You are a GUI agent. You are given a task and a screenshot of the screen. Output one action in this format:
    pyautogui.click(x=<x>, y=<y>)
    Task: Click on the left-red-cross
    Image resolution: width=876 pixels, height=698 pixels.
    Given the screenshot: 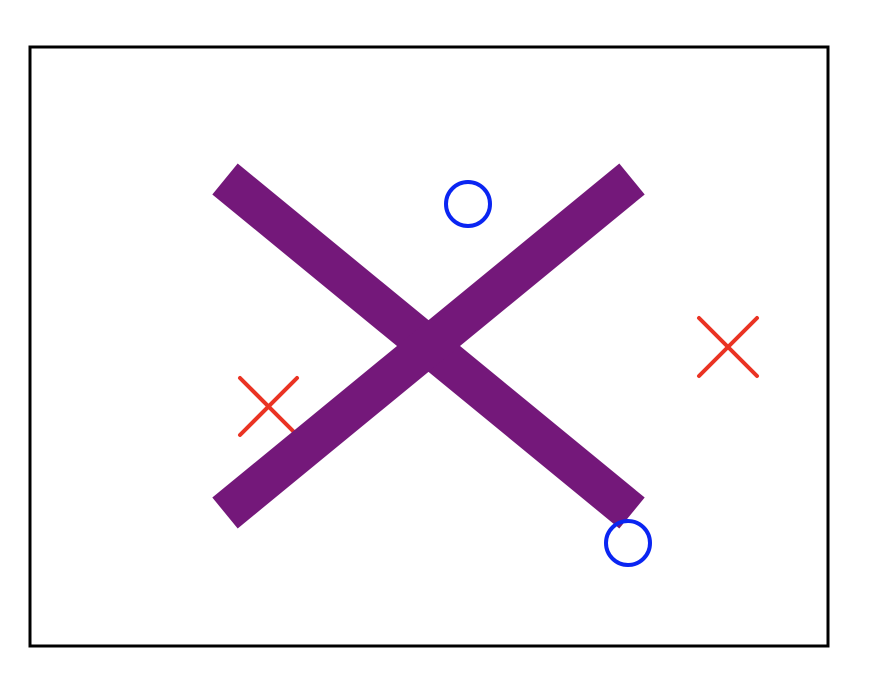 What is the action you would take?
    pyautogui.click(x=268, y=406)
    